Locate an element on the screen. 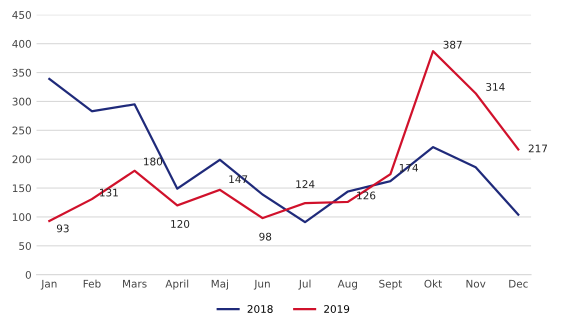 The image size is (562, 329). x-tick-label: Jul is located at coordinates (304, 285).